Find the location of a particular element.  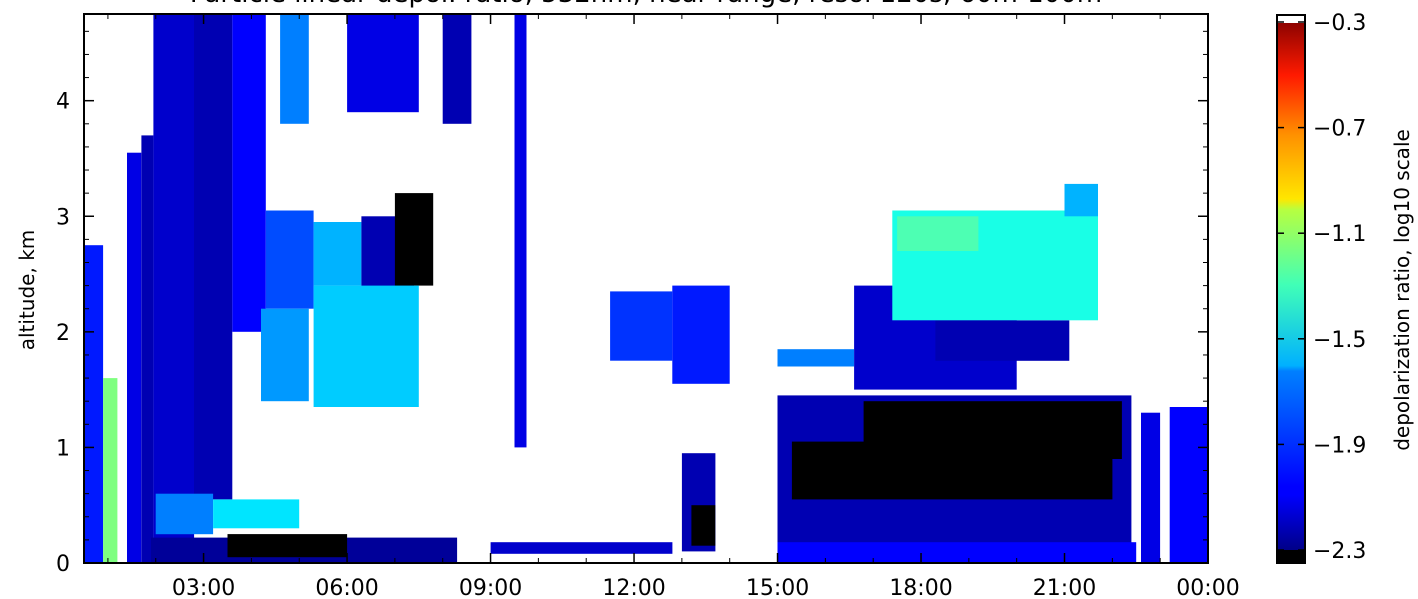

y-tick-label: 4 is located at coordinates (63, 102).